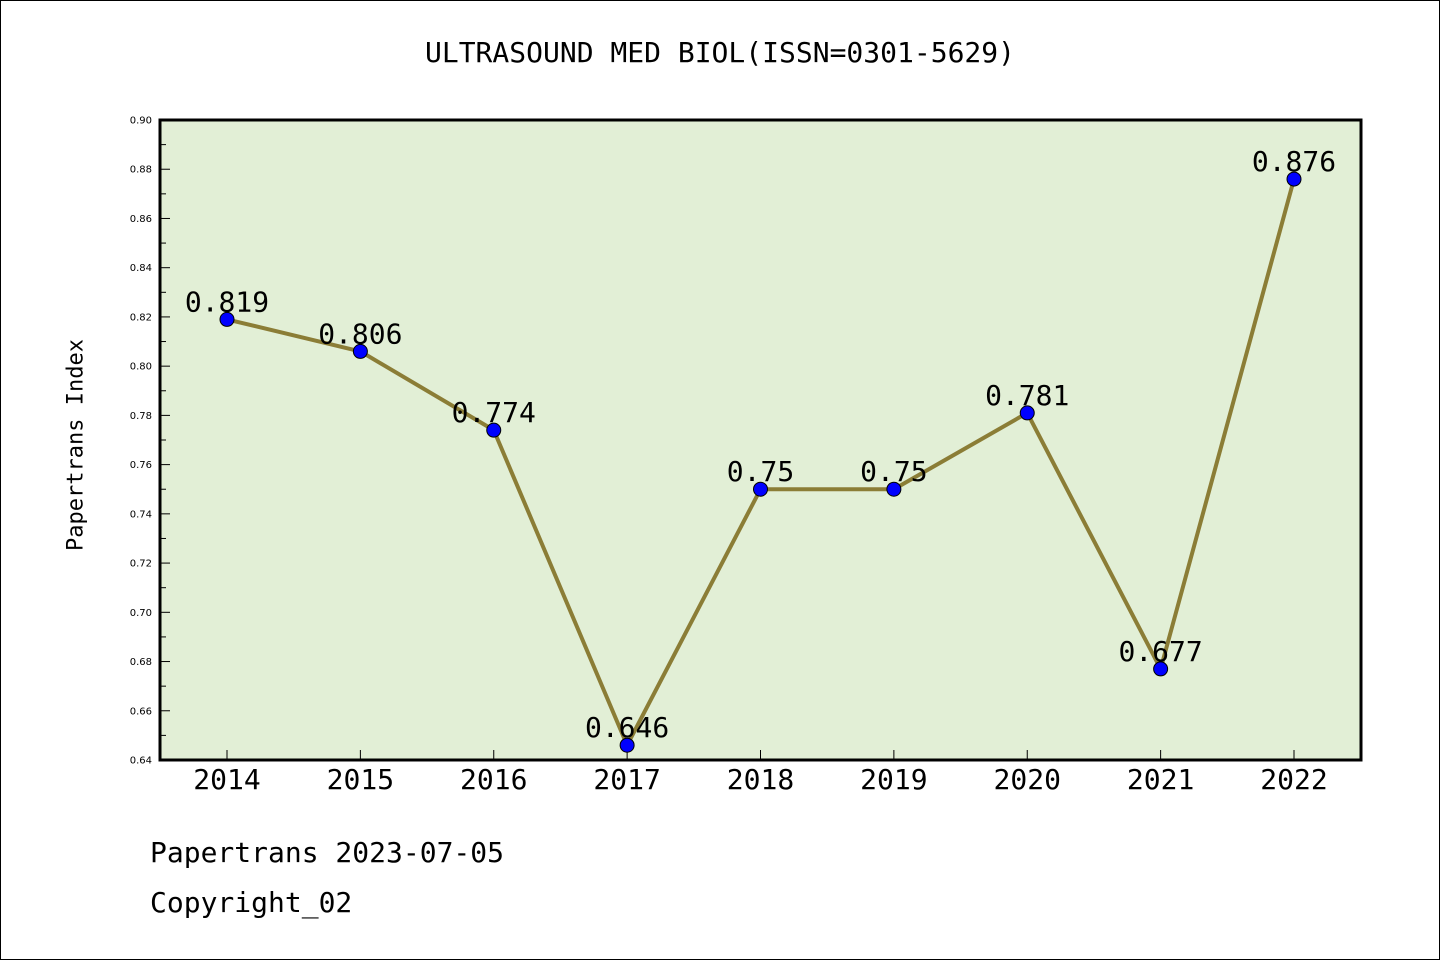  I want to click on x-tick-label-2021: 2021, so click(1160, 779).